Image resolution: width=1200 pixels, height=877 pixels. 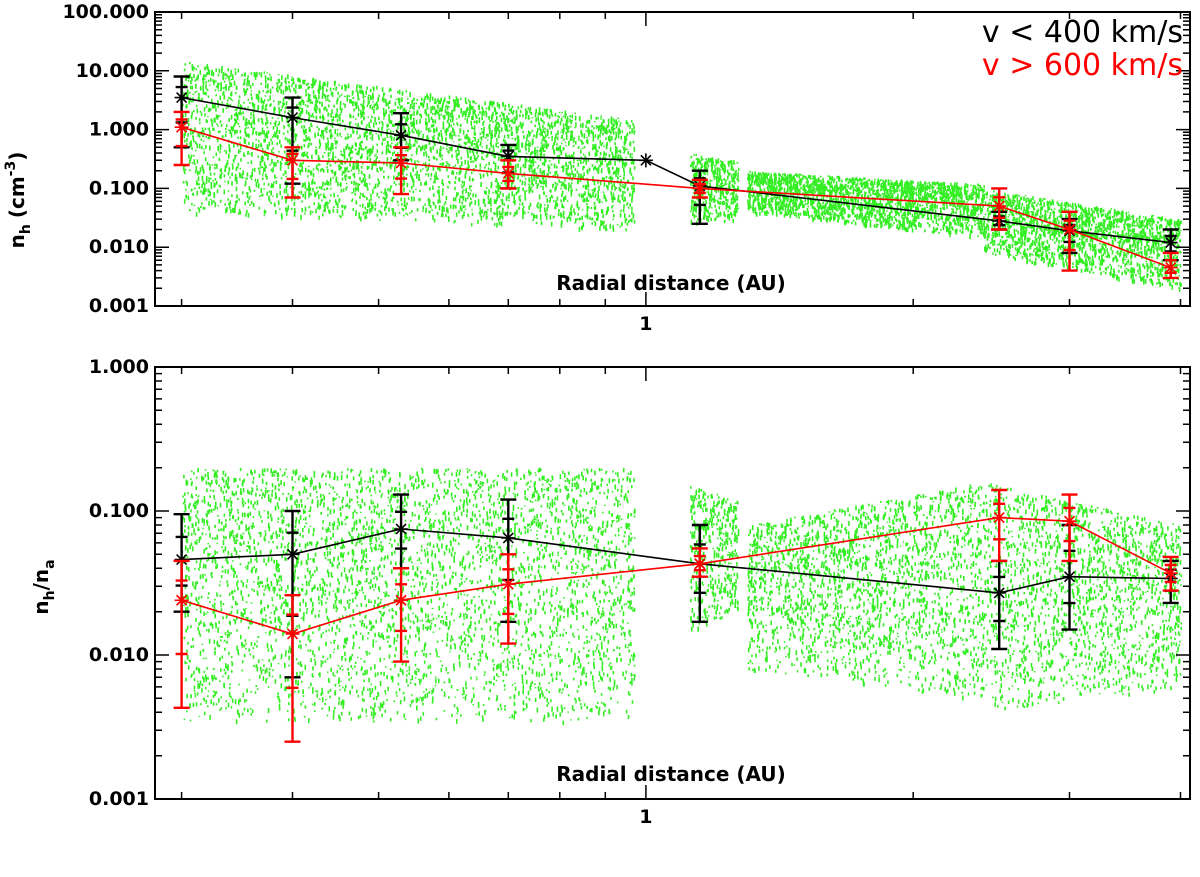 What do you see at coordinates (1082, 32) in the screenshot?
I see `legend-entry-slow-wind: v < 400 km/s` at bounding box center [1082, 32].